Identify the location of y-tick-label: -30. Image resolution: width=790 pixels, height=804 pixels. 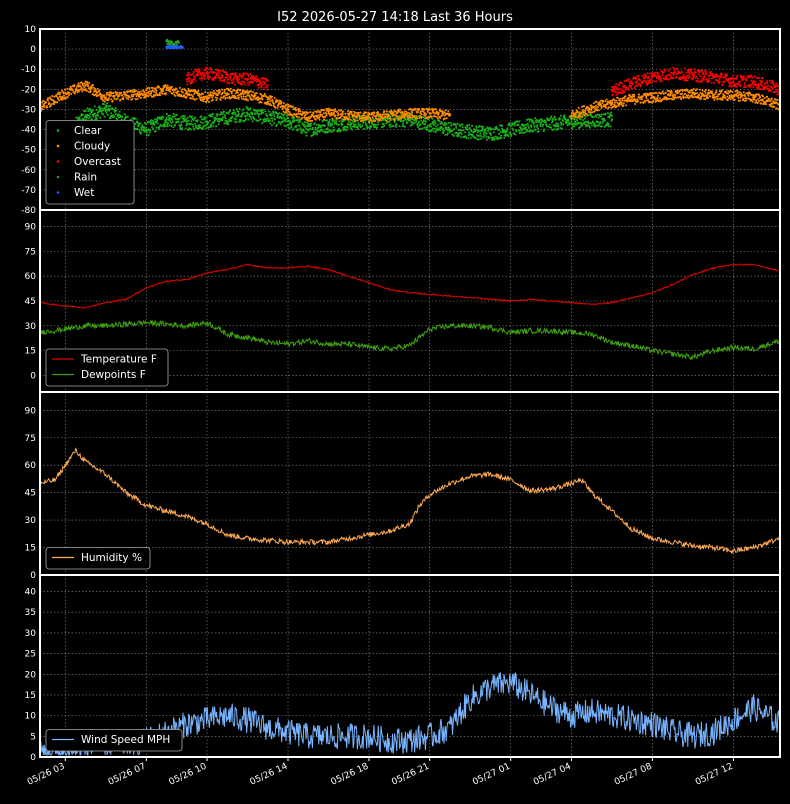
(28, 110).